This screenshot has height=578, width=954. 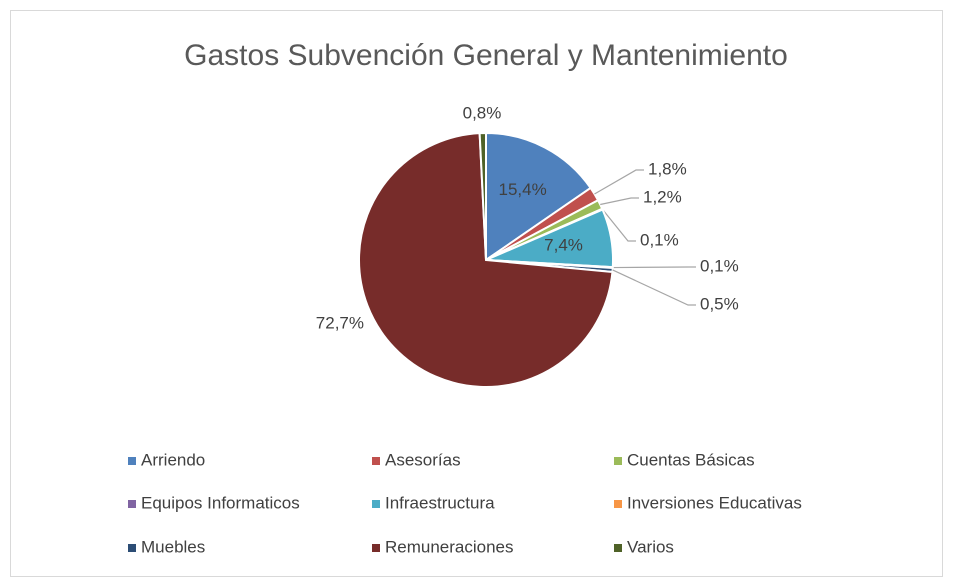 What do you see at coordinates (714, 502) in the screenshot?
I see `legend-label: Inversiones Educativas` at bounding box center [714, 502].